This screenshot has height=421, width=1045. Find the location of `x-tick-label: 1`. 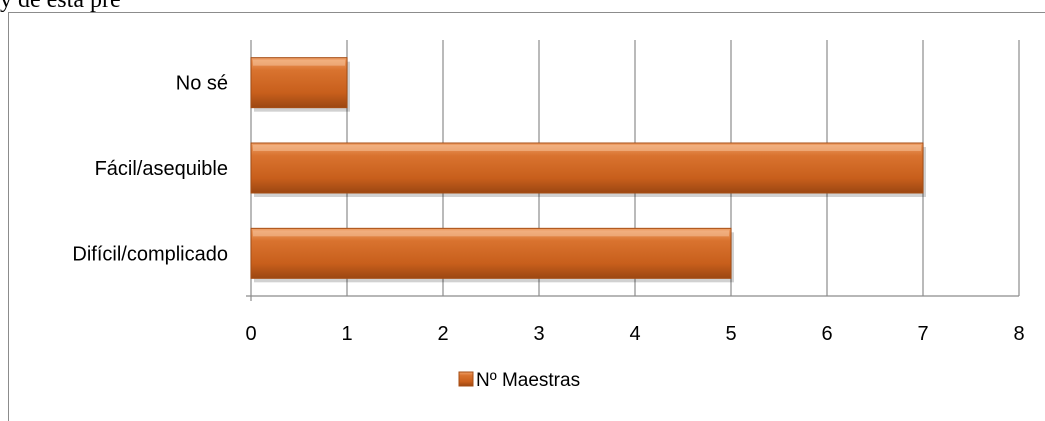

x-tick-label: 1 is located at coordinates (346, 334).